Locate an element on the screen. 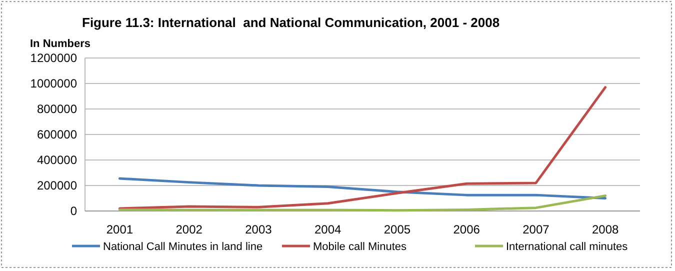 This screenshot has height=271, width=675. y-tick-label: 0 is located at coordinates (74, 211).